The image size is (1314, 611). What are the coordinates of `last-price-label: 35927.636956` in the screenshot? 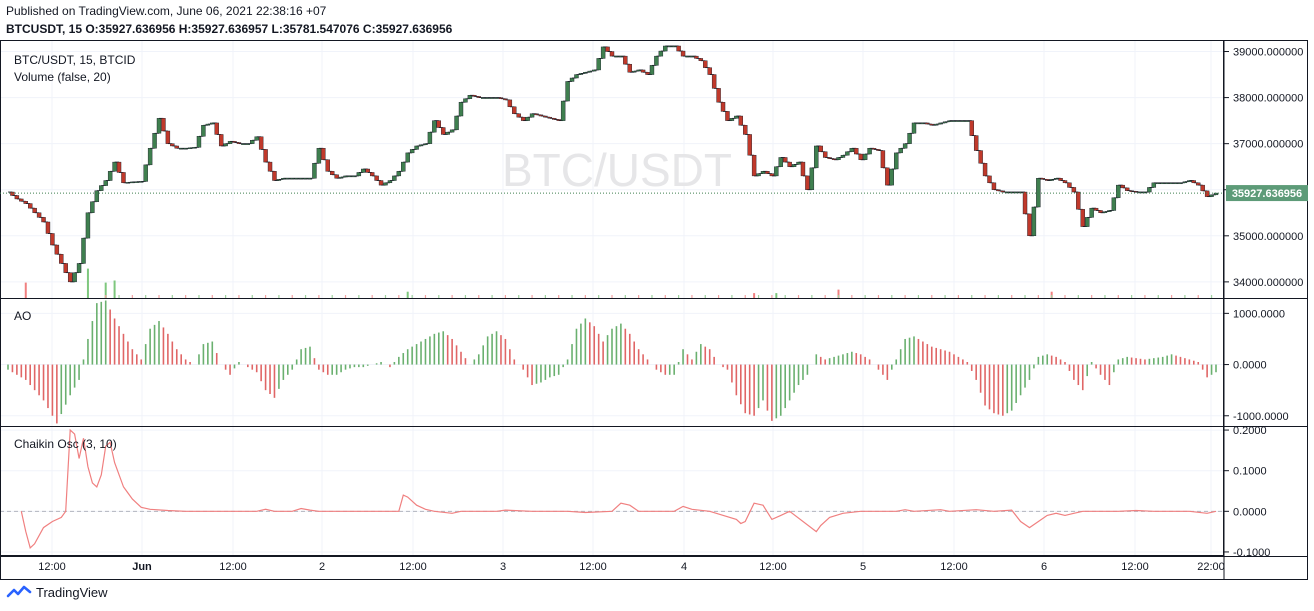 It's located at (654, 193).